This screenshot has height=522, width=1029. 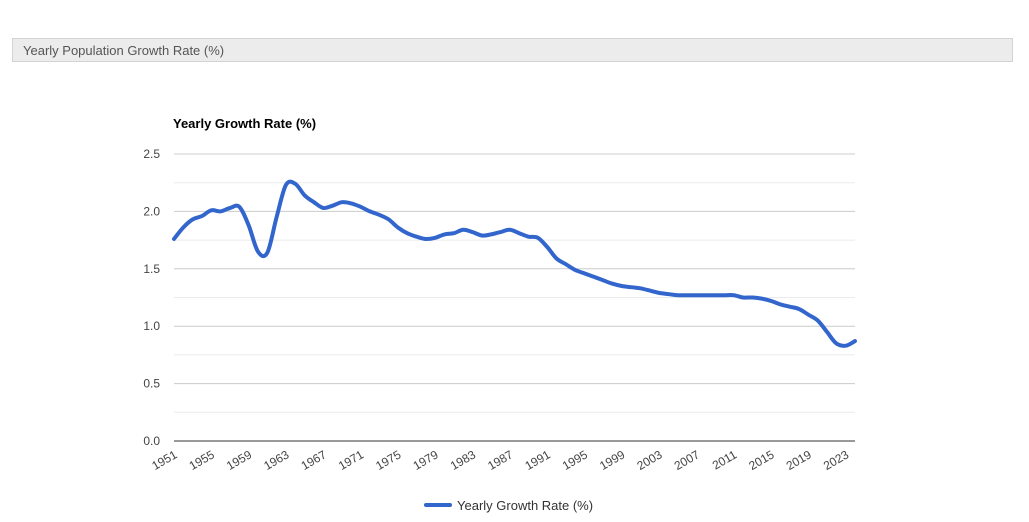 What do you see at coordinates (725, 459) in the screenshot?
I see `x-tick-label: 2011` at bounding box center [725, 459].